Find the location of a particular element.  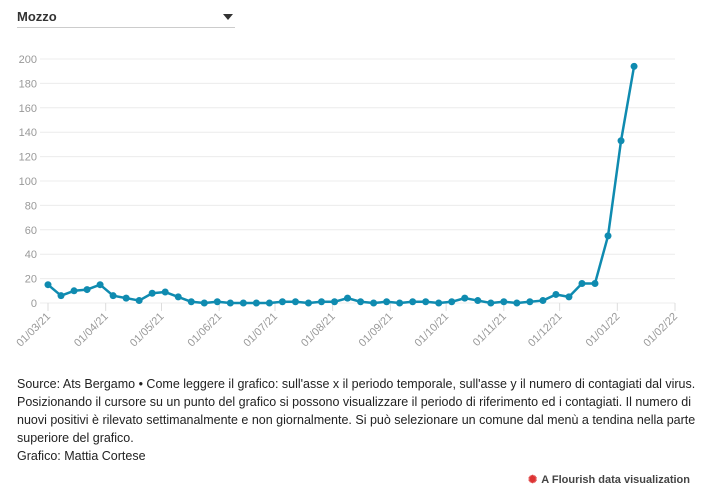

author-text: Grafico: Mattia Cortese is located at coordinates (81, 456).